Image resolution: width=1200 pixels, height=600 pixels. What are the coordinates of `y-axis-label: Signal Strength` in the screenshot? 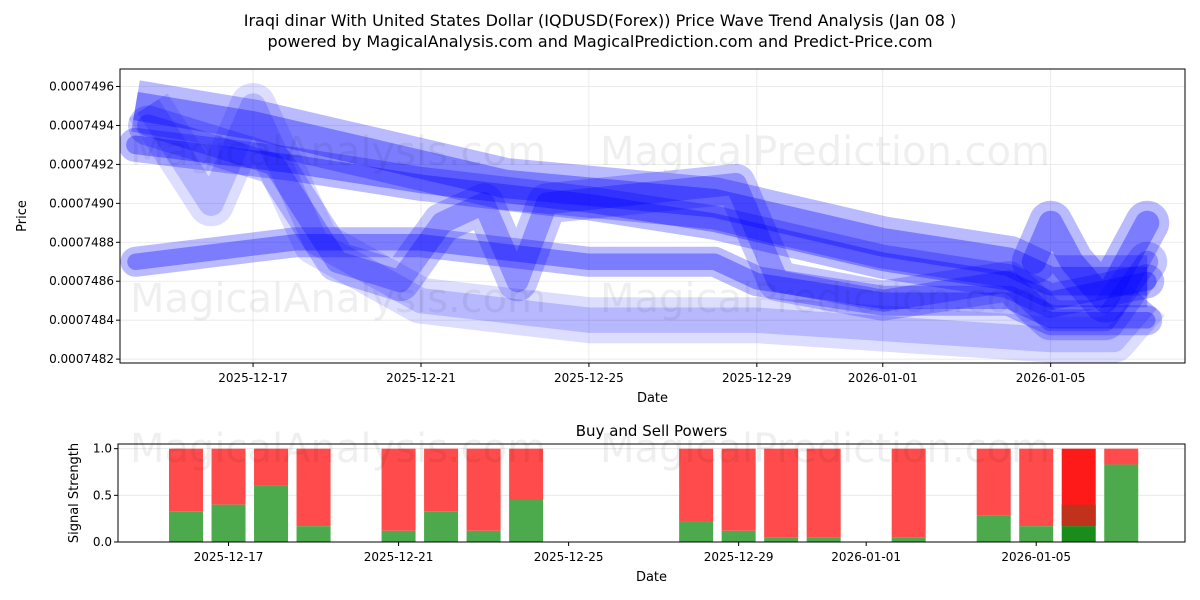 It's located at (74, 493).